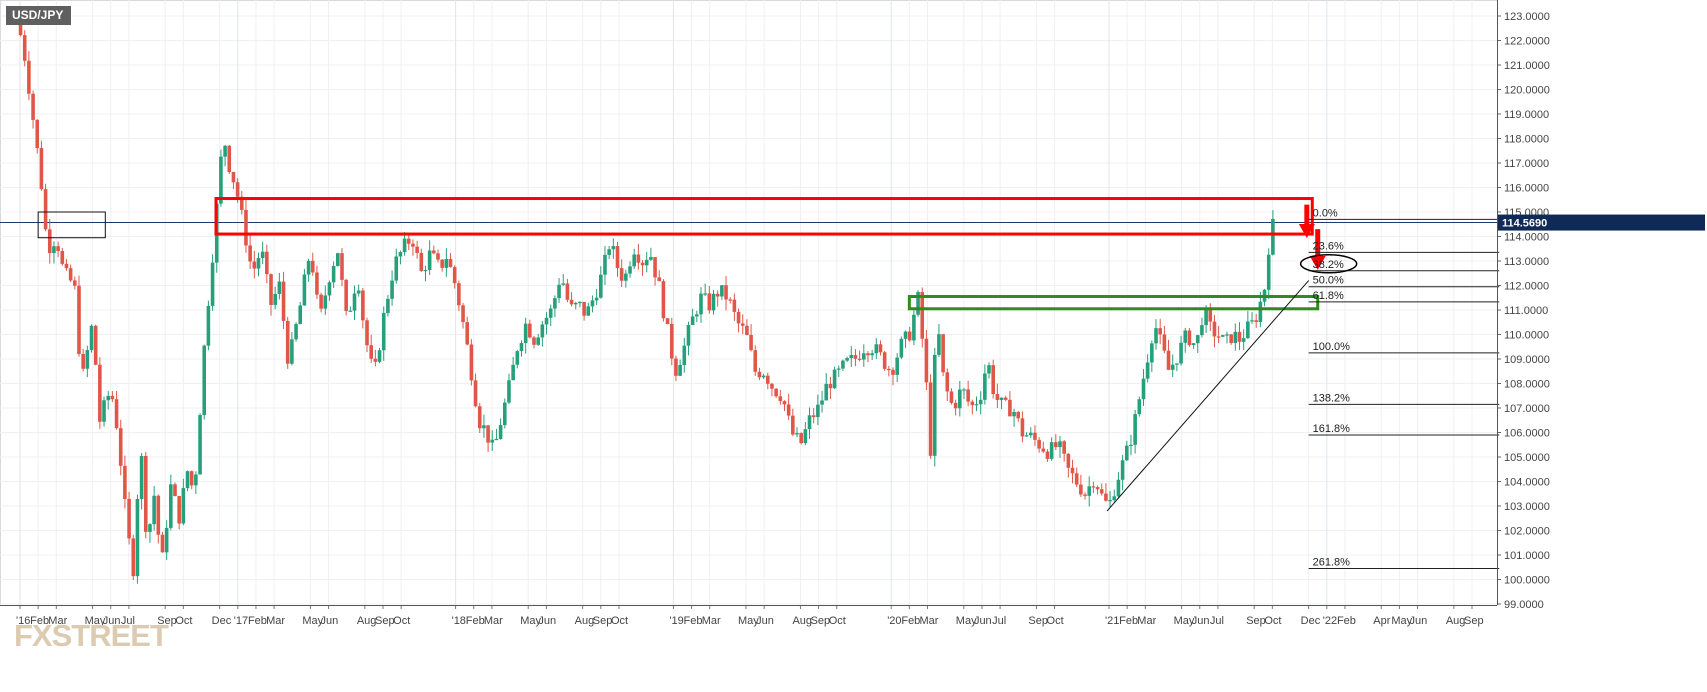  What do you see at coordinates (39, 621) in the screenshot?
I see `x-tick-label: Feb` at bounding box center [39, 621].